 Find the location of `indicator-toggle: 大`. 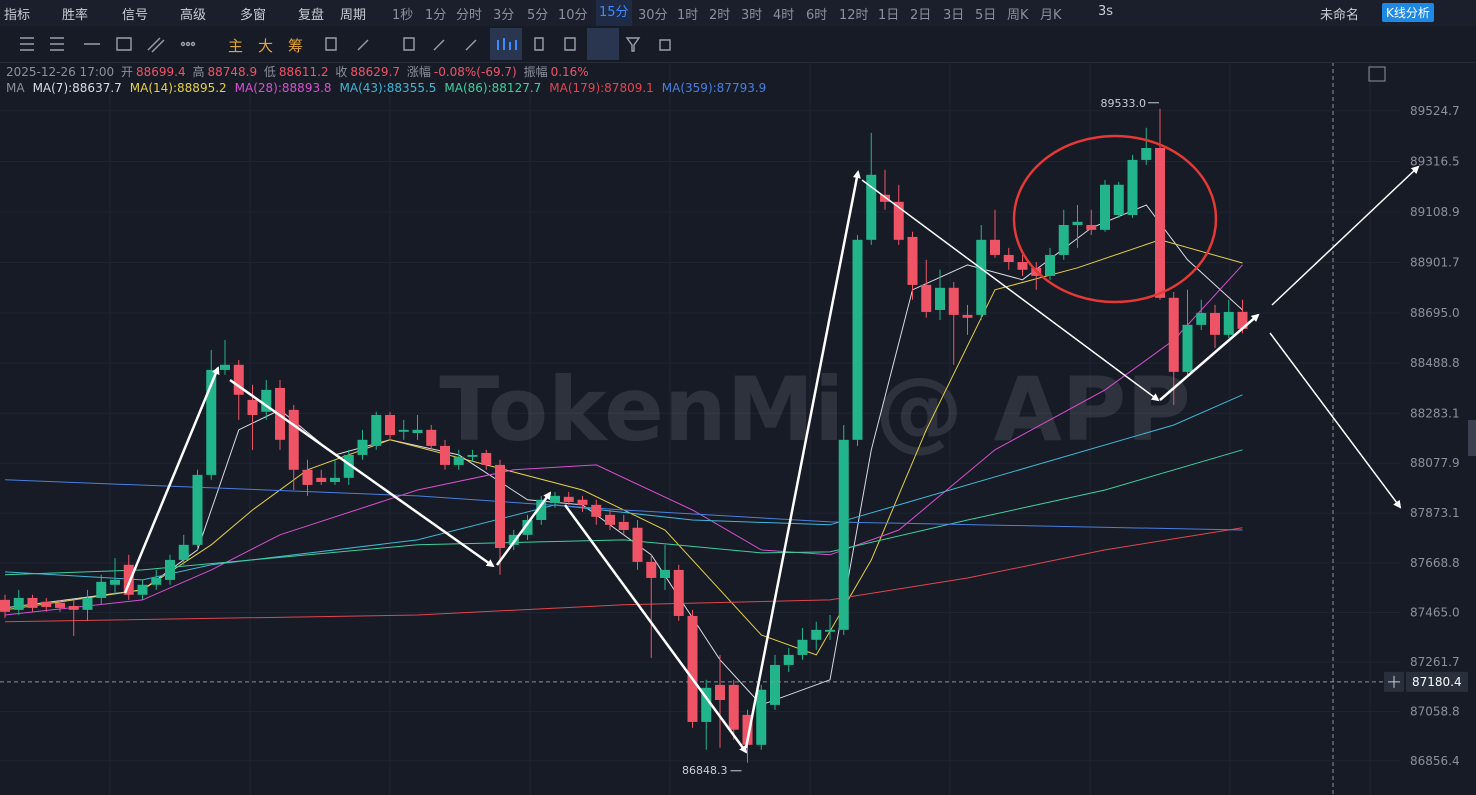

indicator-toggle: 大 is located at coordinates (266, 46).